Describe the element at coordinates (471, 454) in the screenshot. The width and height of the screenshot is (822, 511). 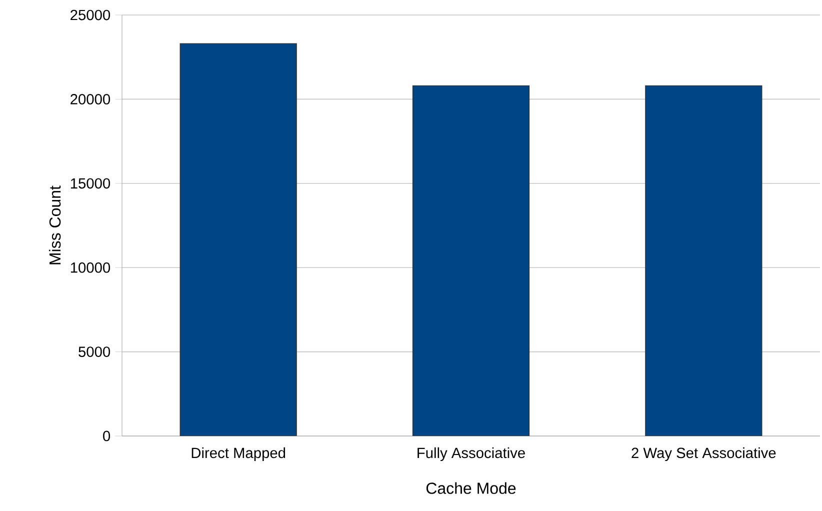
I see `x-tick-label: Fully Associative` at that location.